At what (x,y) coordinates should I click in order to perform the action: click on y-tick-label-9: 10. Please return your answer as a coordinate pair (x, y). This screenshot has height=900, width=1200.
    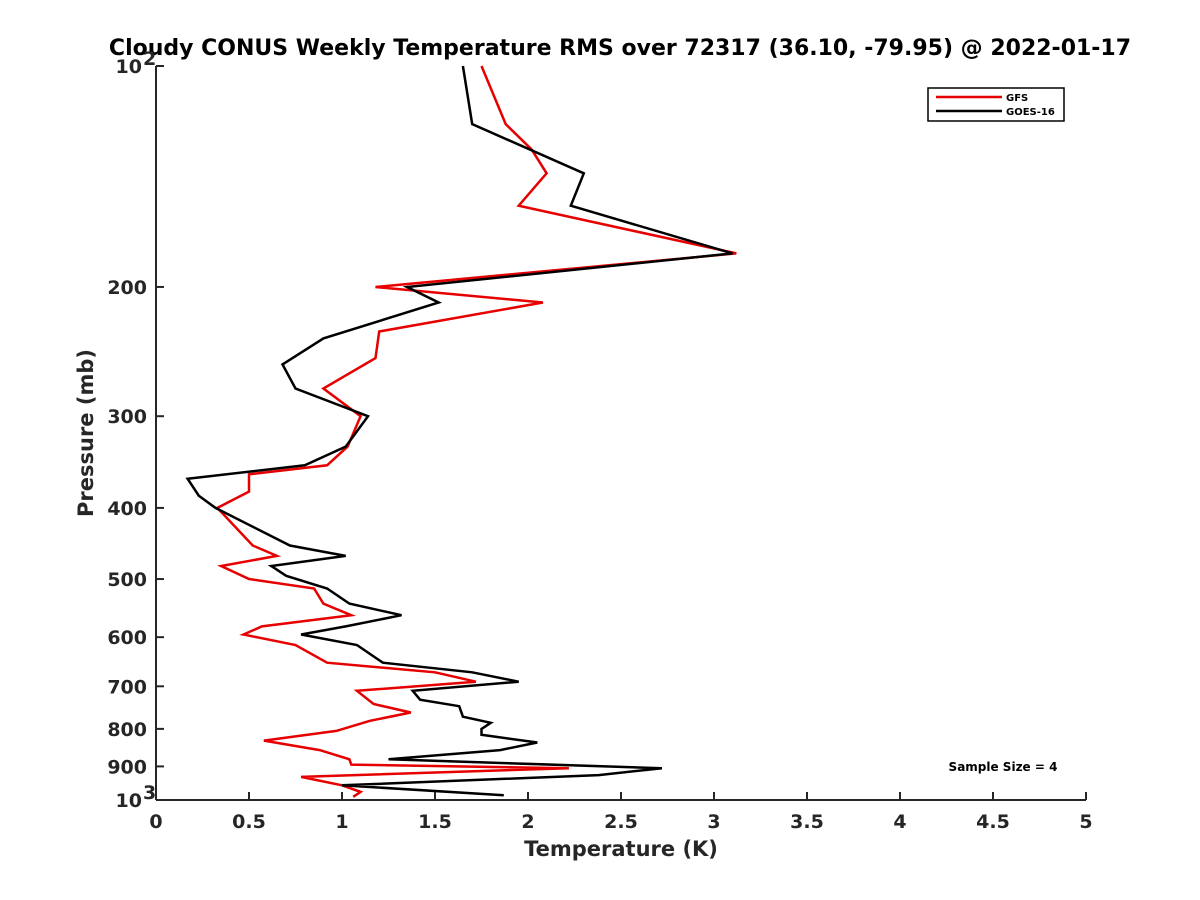
    Looking at the image, I should click on (129, 801).